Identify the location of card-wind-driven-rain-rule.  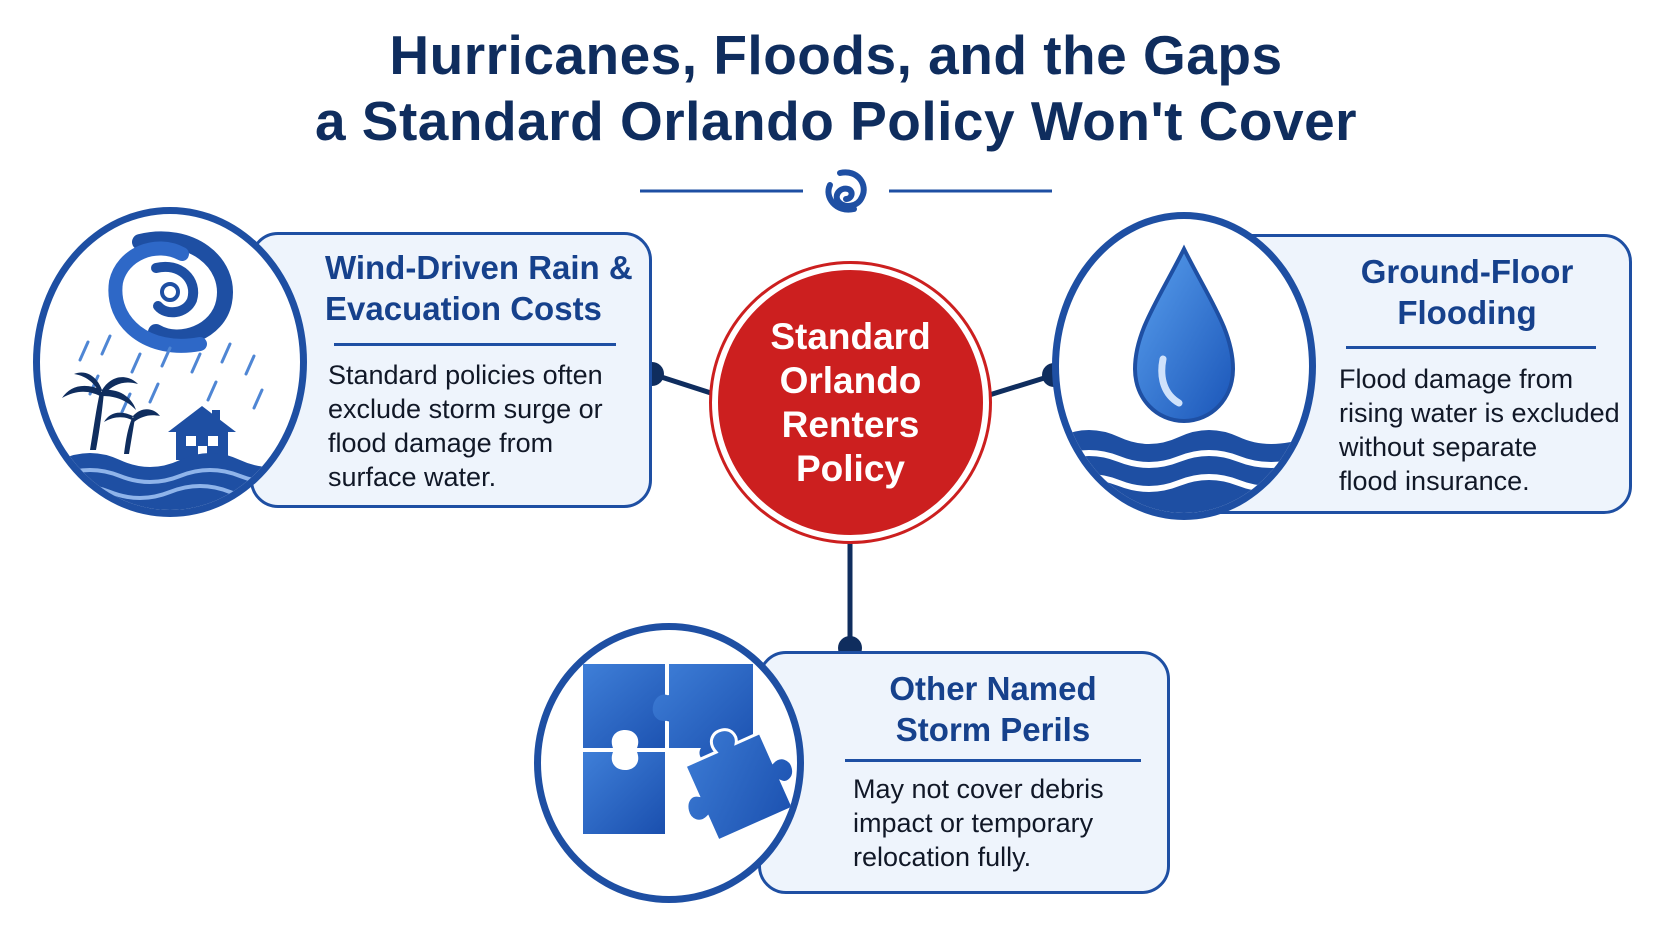
(475, 344).